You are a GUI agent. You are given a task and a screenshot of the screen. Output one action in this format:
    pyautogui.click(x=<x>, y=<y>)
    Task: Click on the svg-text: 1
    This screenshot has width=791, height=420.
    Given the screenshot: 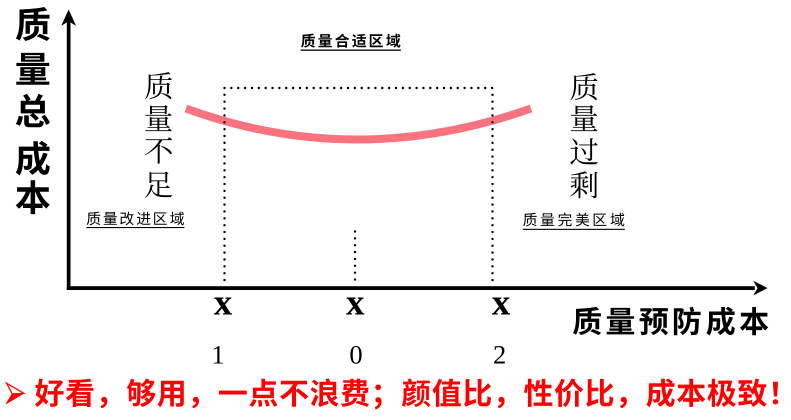 What is the action you would take?
    pyautogui.click(x=217, y=354)
    